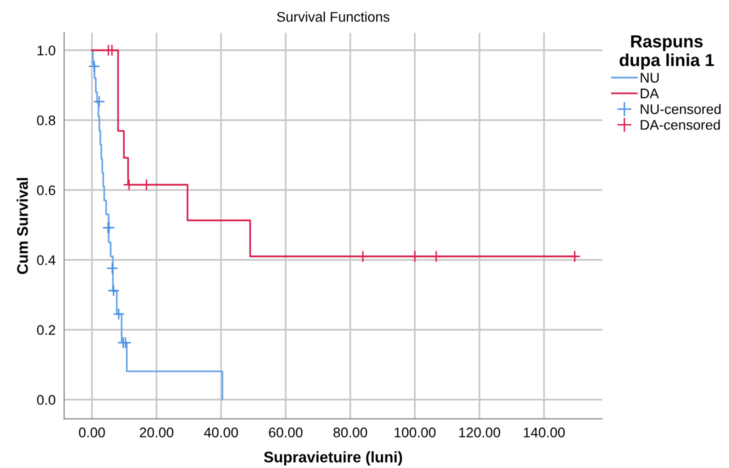 Image resolution: width=729 pixels, height=468 pixels. What do you see at coordinates (649, 93) in the screenshot?
I see `legend-label: DA` at bounding box center [649, 93].